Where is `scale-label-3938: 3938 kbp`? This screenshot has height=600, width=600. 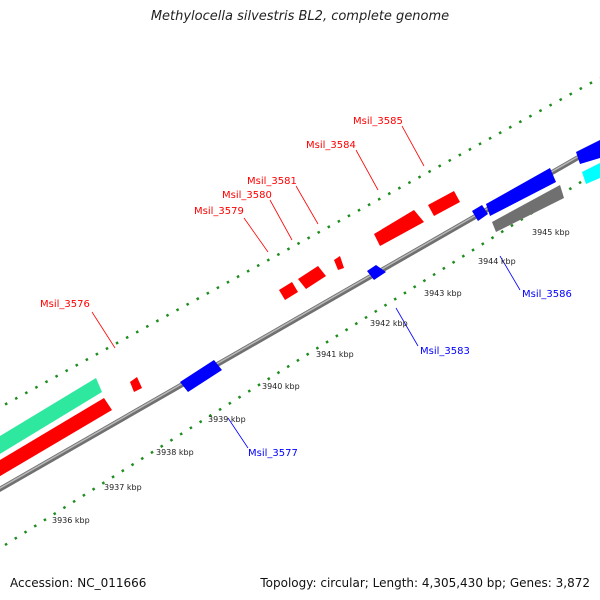
scale-label-3938: 3938 kbp is located at coordinates (175, 452).